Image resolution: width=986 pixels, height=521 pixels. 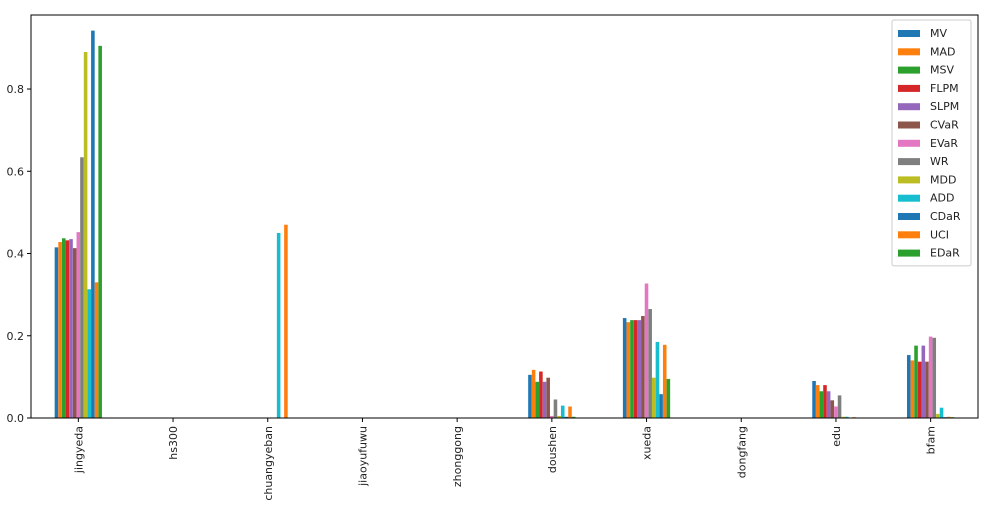 What do you see at coordinates (661, 406) in the screenshot?
I see `bar-cdar-xueda` at bounding box center [661, 406].